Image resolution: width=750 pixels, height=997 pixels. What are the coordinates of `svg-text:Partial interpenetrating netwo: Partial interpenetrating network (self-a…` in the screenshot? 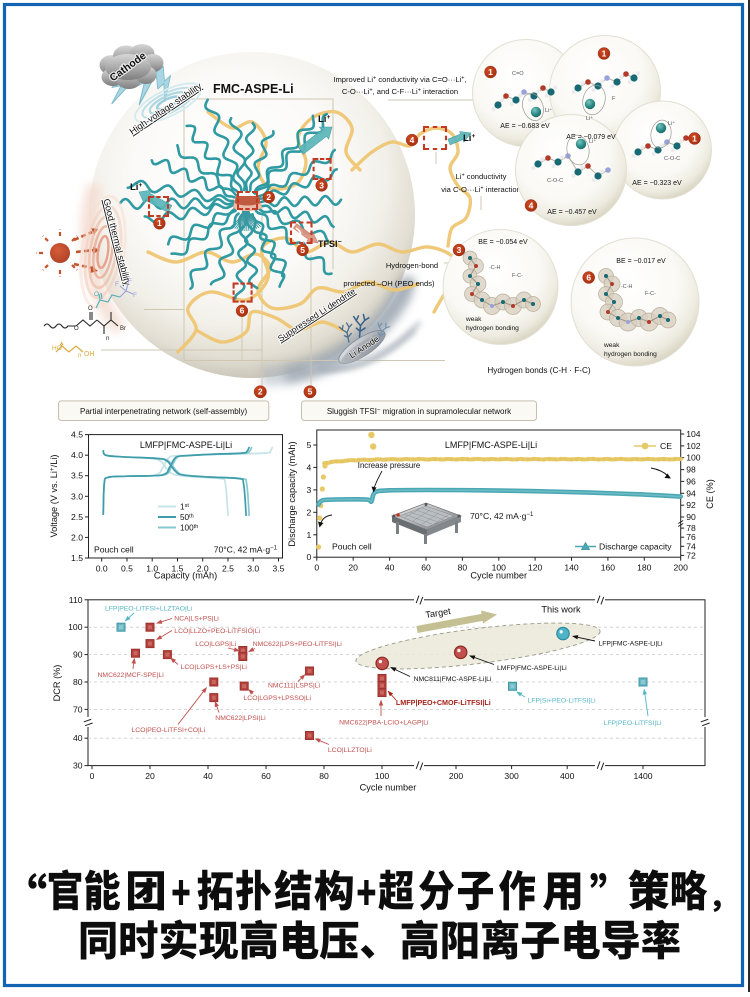 It's located at (164, 411).